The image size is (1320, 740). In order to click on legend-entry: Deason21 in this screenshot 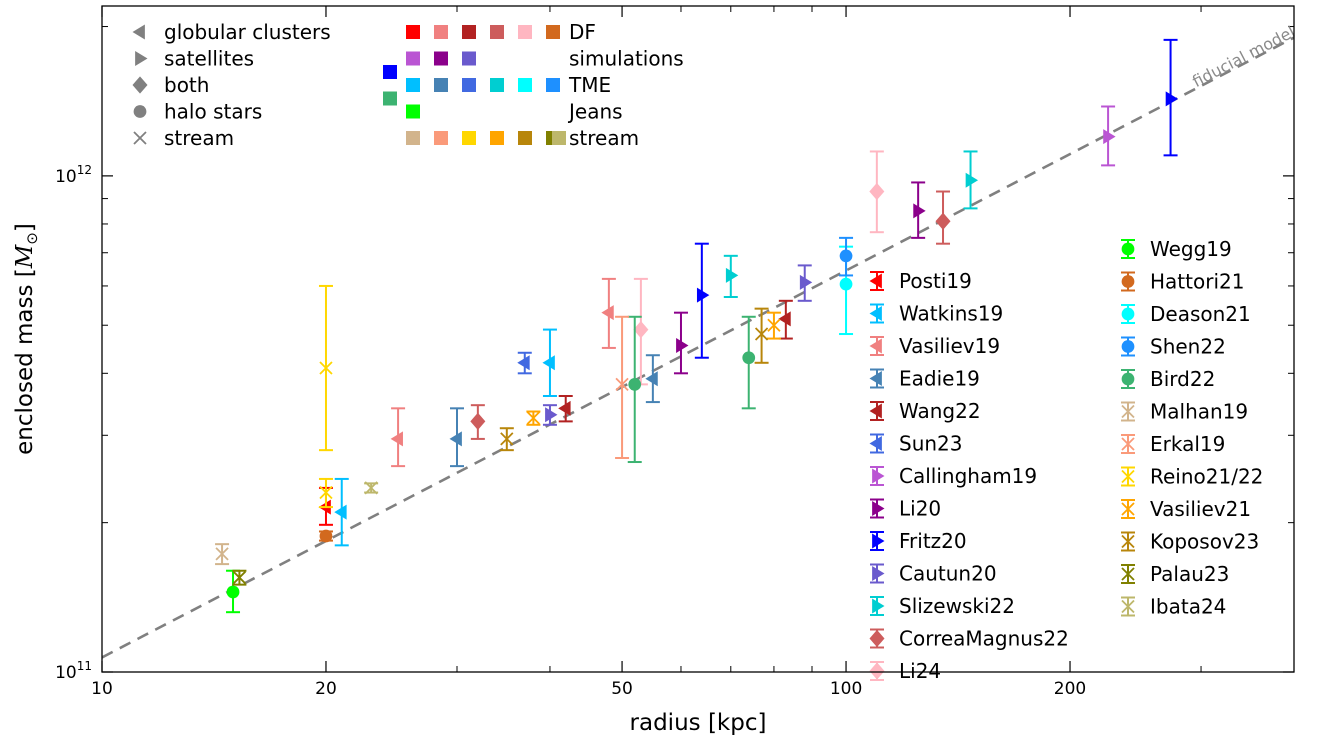, I will do `click(1186, 314)`.